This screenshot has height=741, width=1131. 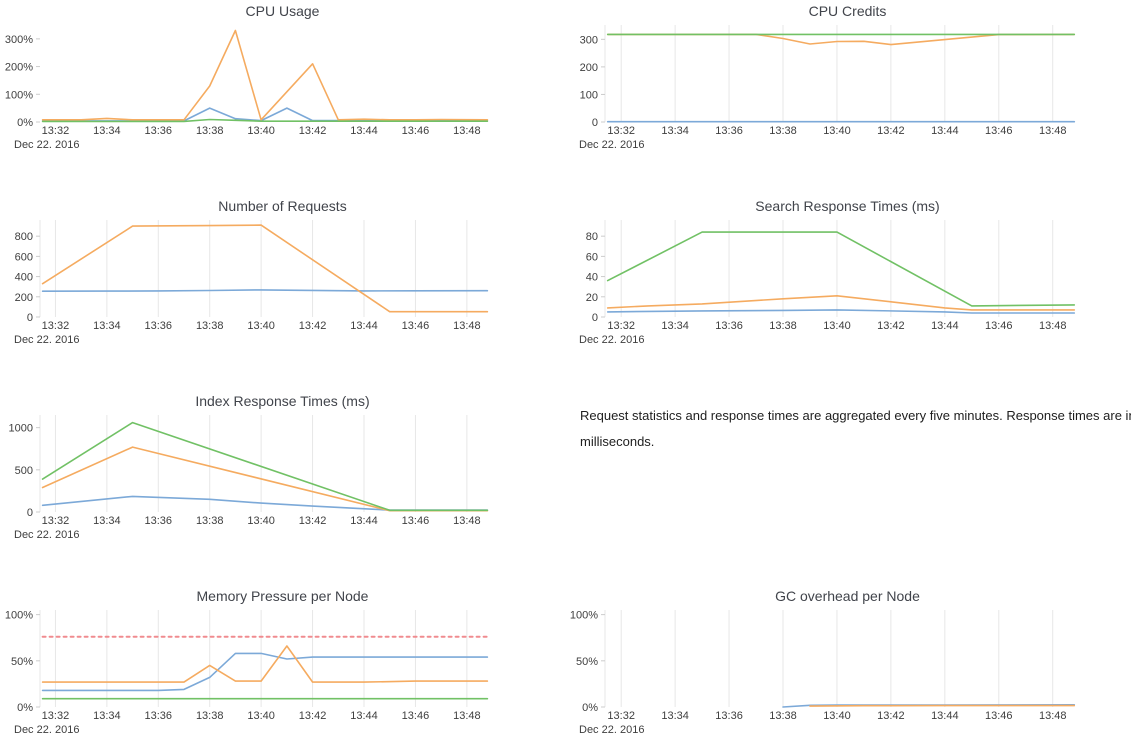 I want to click on y-tick-label: 200, so click(x=589, y=68).